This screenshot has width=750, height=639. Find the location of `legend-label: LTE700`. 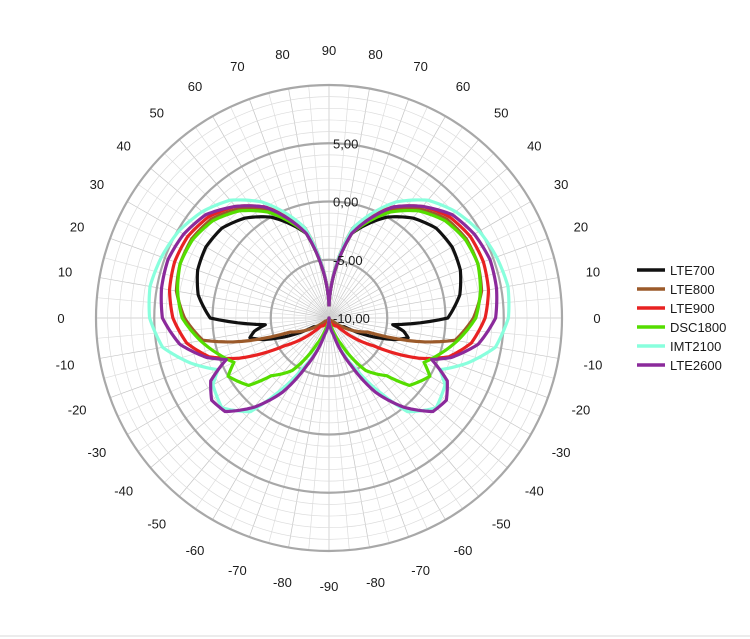

legend-label: LTE700 is located at coordinates (692, 270).